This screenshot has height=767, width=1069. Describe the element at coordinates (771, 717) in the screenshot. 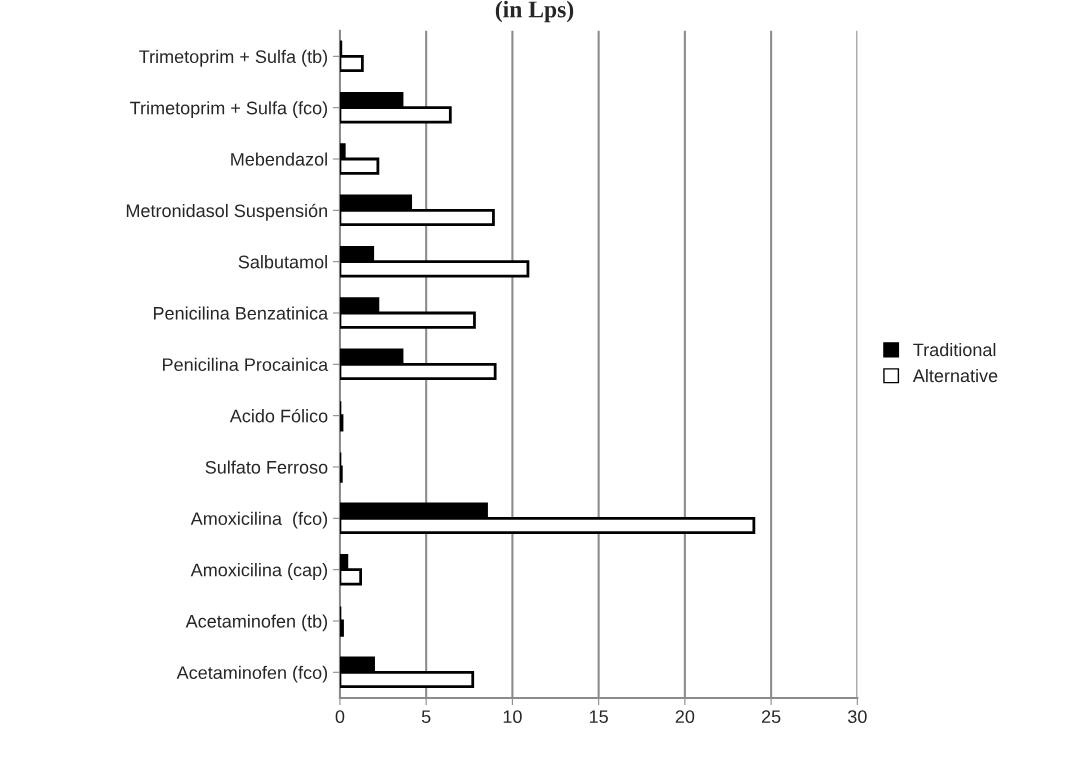

I see `x-tick-label: 25` at that location.